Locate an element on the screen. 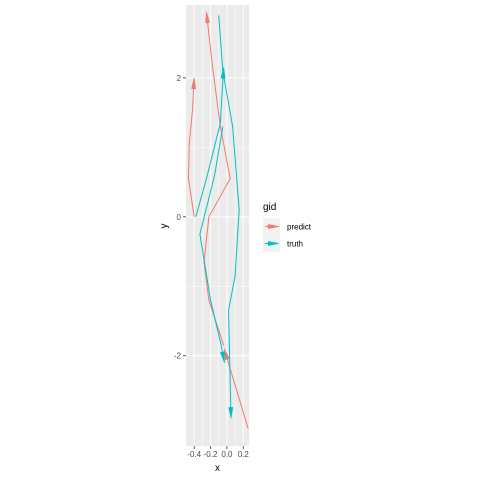 The width and height of the screenshot is (480, 480). x-axis-title: x is located at coordinates (217, 468).